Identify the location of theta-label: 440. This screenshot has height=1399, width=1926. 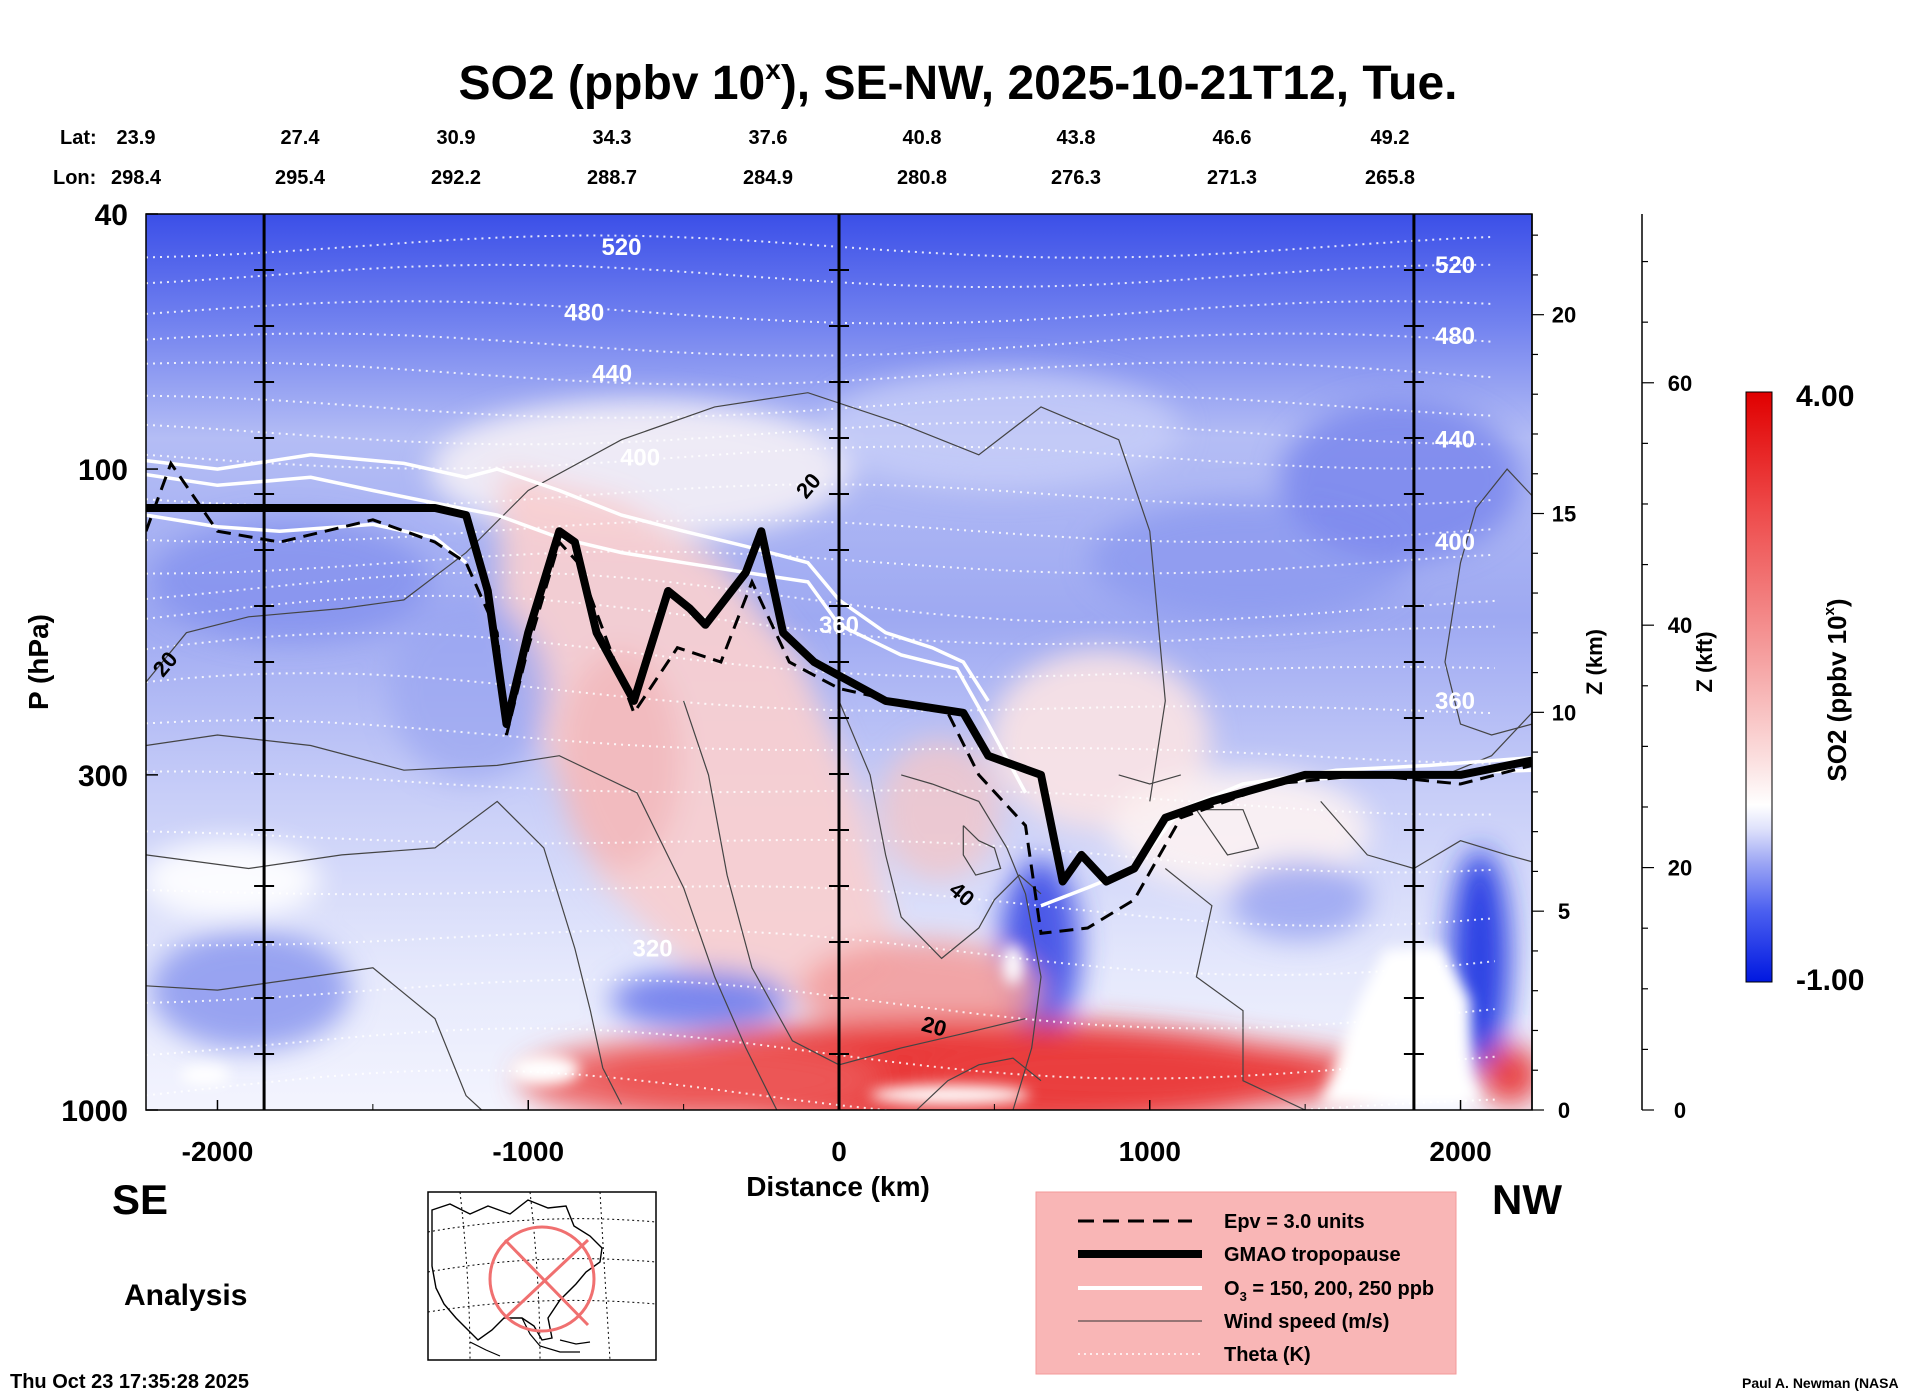
(1455, 440).